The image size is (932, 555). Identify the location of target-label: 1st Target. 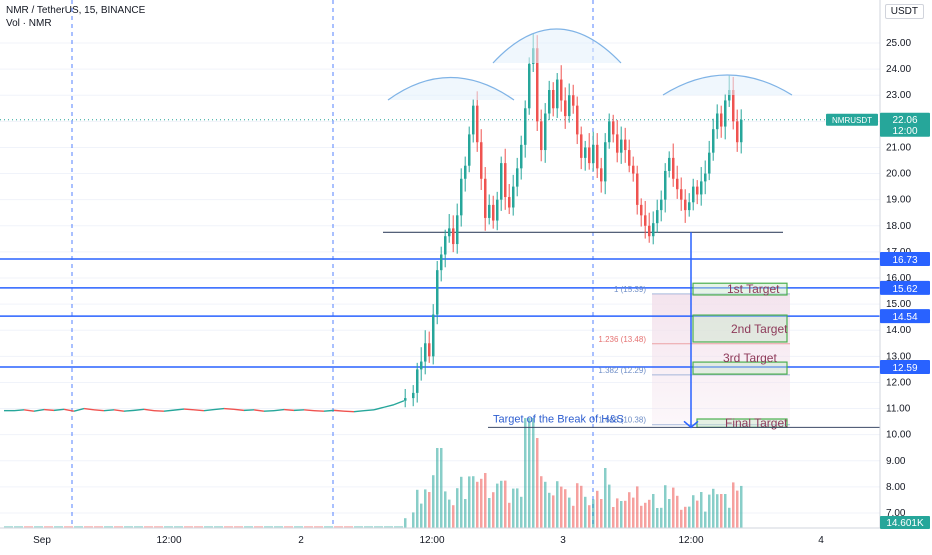
(753, 289).